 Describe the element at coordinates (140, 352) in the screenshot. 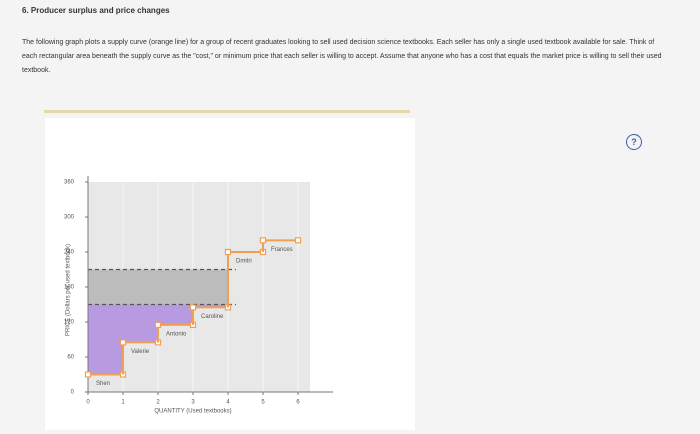

I see `seller-label: Valerie` at that location.